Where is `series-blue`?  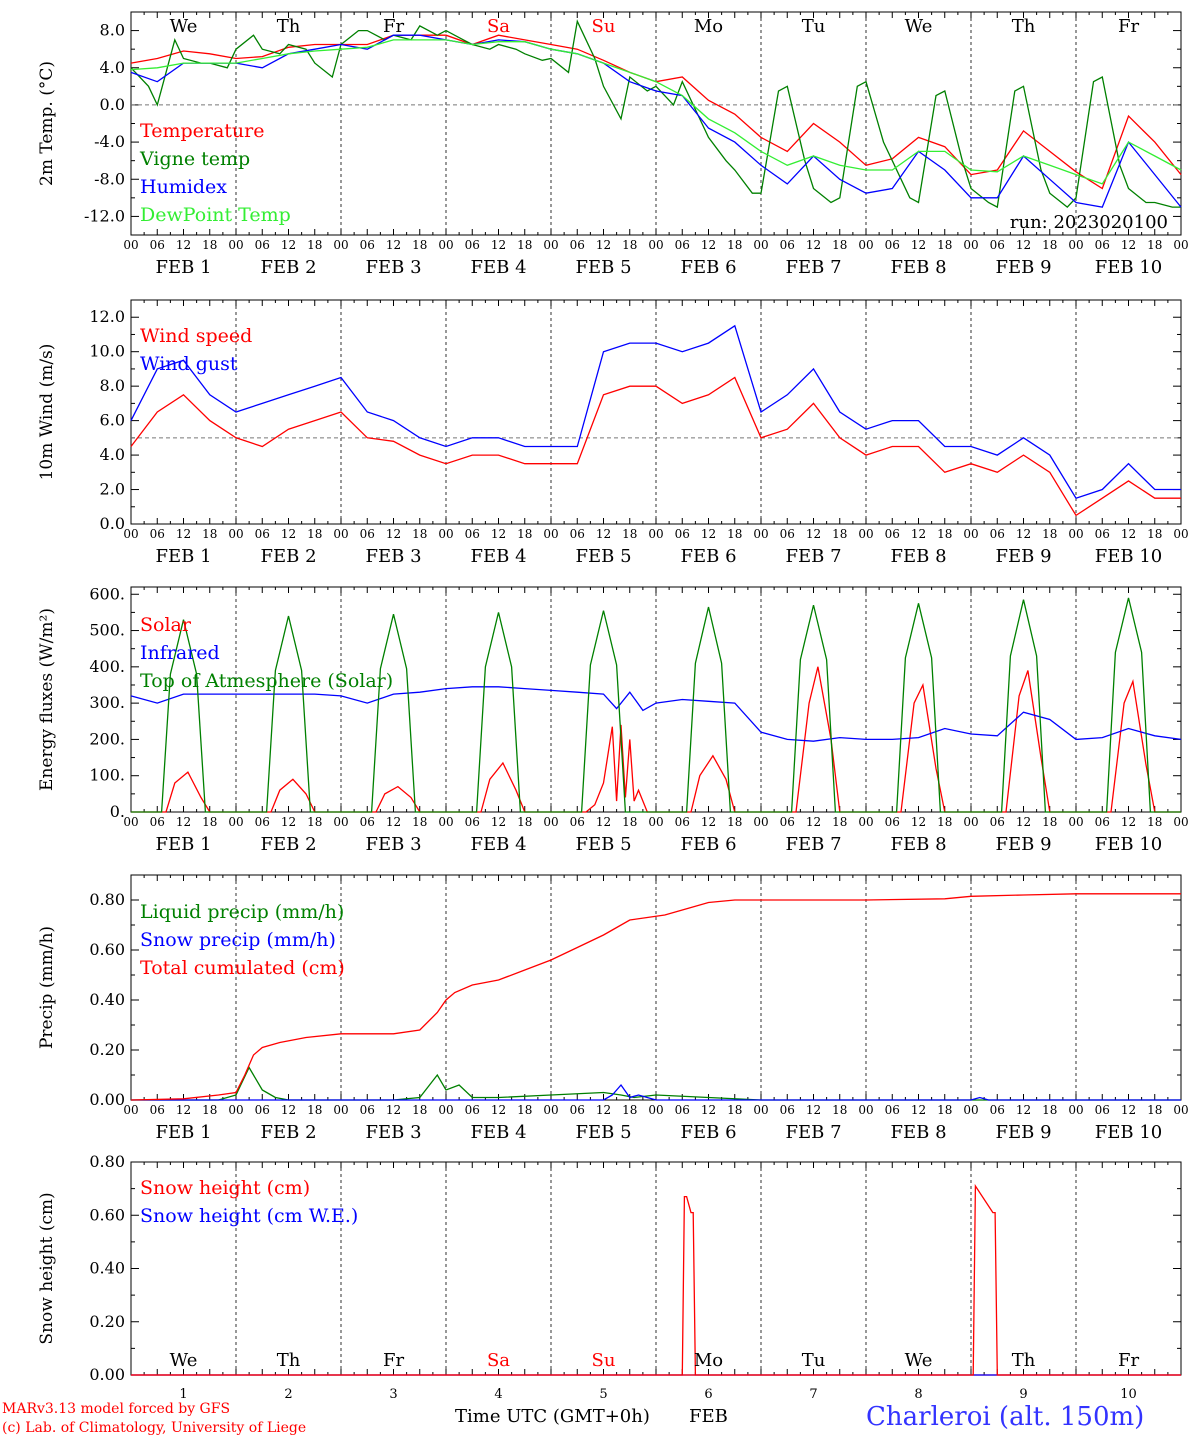
series-blue is located at coordinates (656, 1092).